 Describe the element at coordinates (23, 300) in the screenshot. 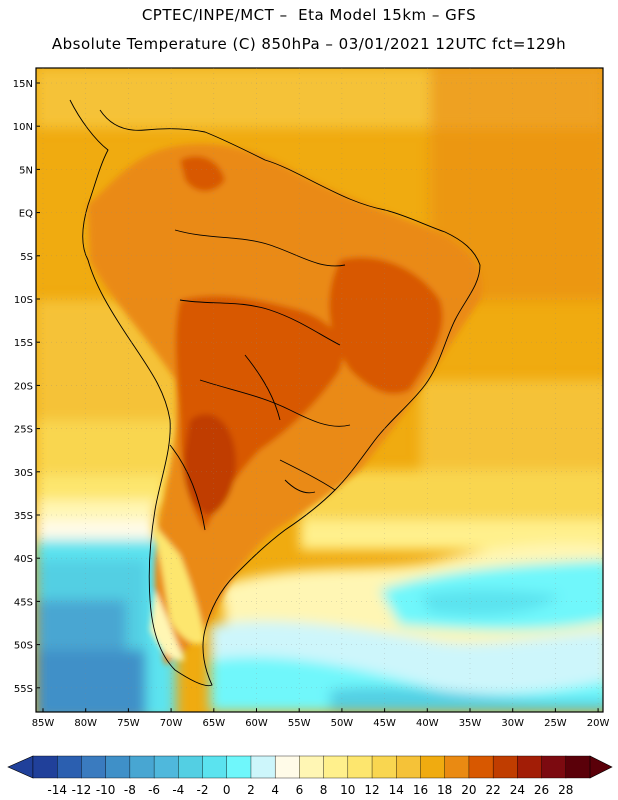

I see `lat-label: 10S` at that location.